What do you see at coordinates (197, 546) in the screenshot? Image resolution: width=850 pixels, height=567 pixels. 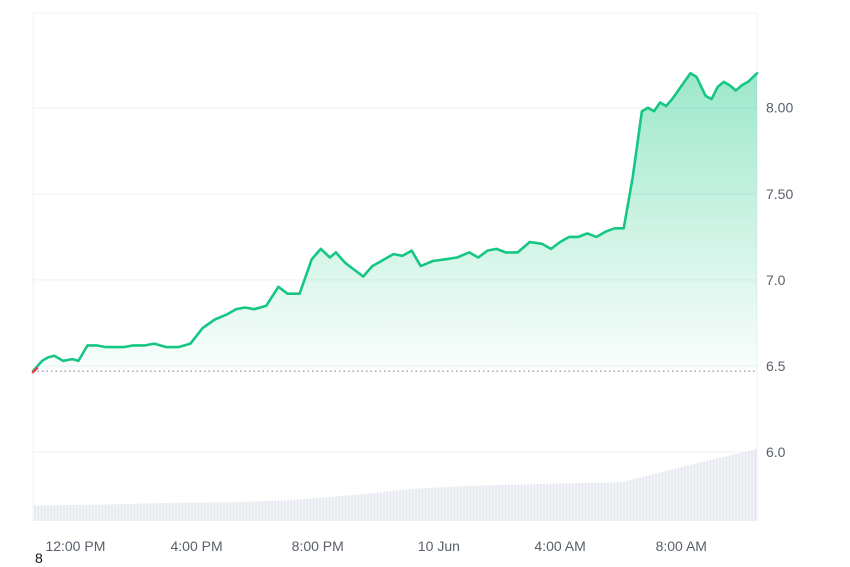 I see `x-tick-label-1: 4:00 PM` at bounding box center [197, 546].